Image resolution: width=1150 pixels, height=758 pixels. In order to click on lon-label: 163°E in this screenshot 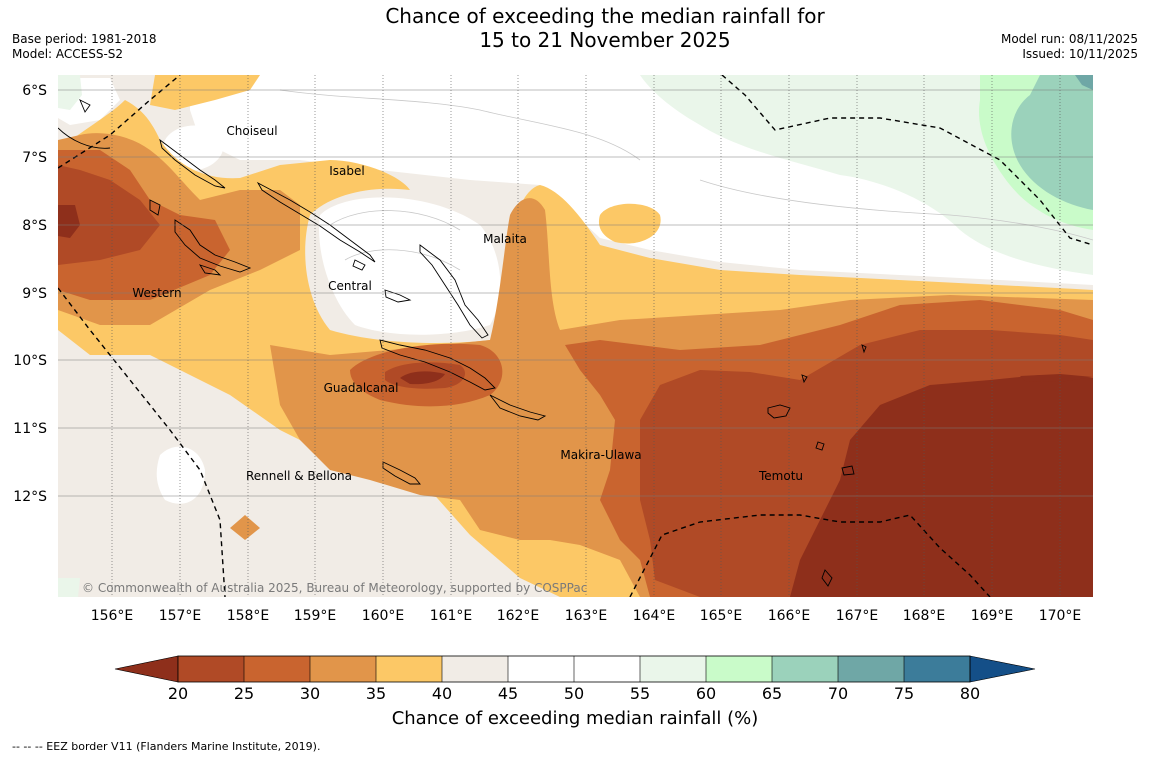, I will do `click(586, 616)`.